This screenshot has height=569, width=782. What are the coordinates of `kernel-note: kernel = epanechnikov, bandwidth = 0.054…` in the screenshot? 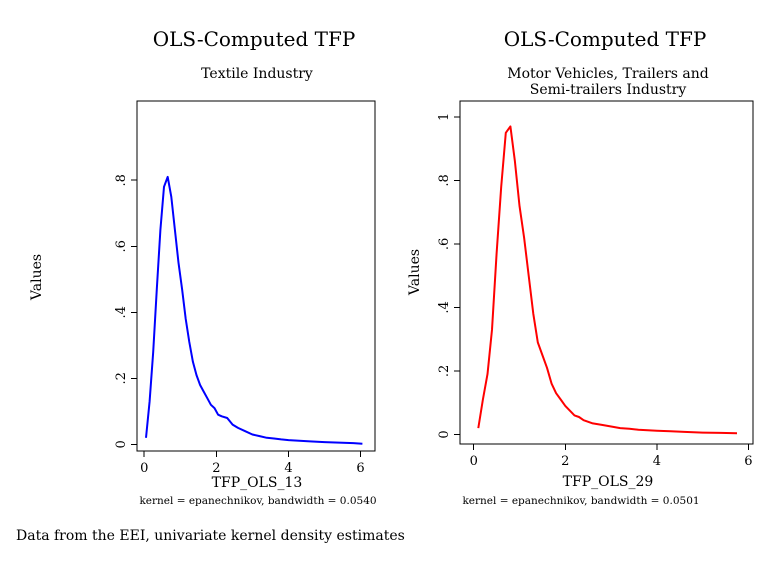 It's located at (257, 501).